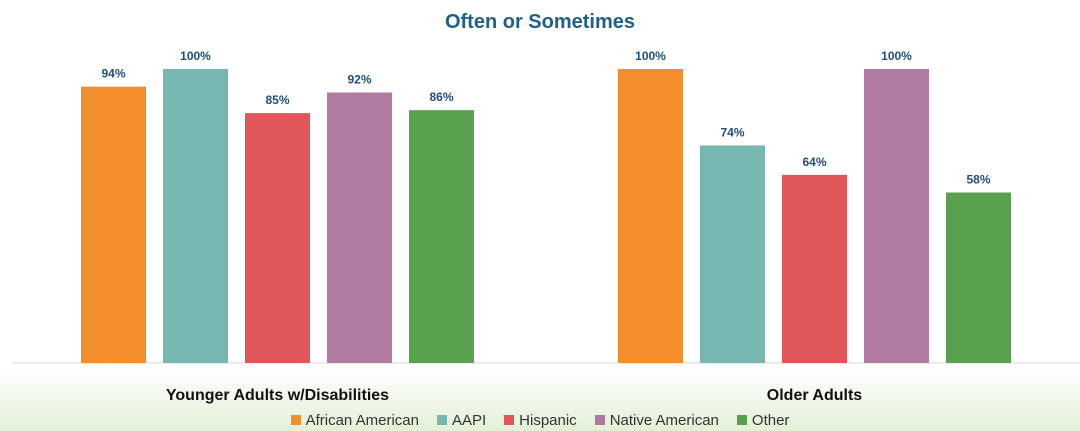 This screenshot has height=431, width=1080. What do you see at coordinates (978, 277) in the screenshot?
I see `bar-older-adults-other` at bounding box center [978, 277].